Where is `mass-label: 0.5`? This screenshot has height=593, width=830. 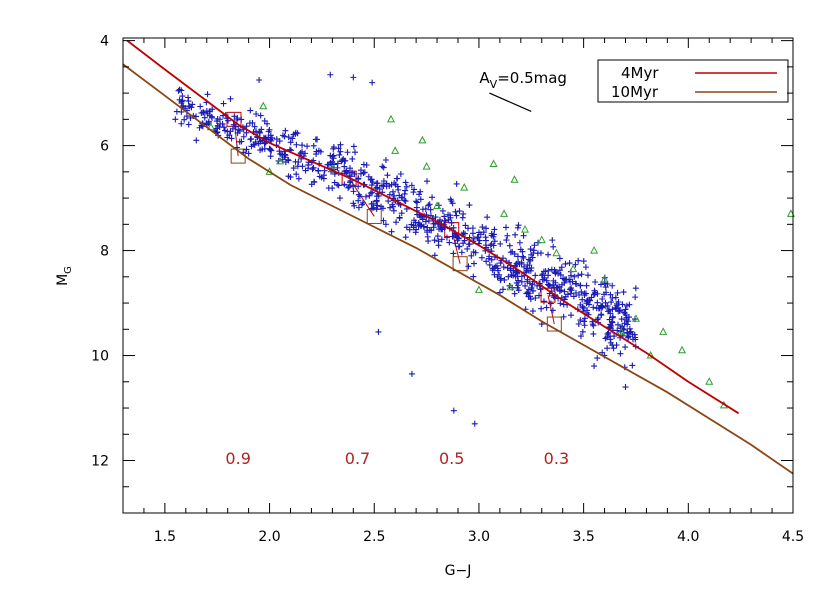
mass-label: 0.5 is located at coordinates (451, 458).